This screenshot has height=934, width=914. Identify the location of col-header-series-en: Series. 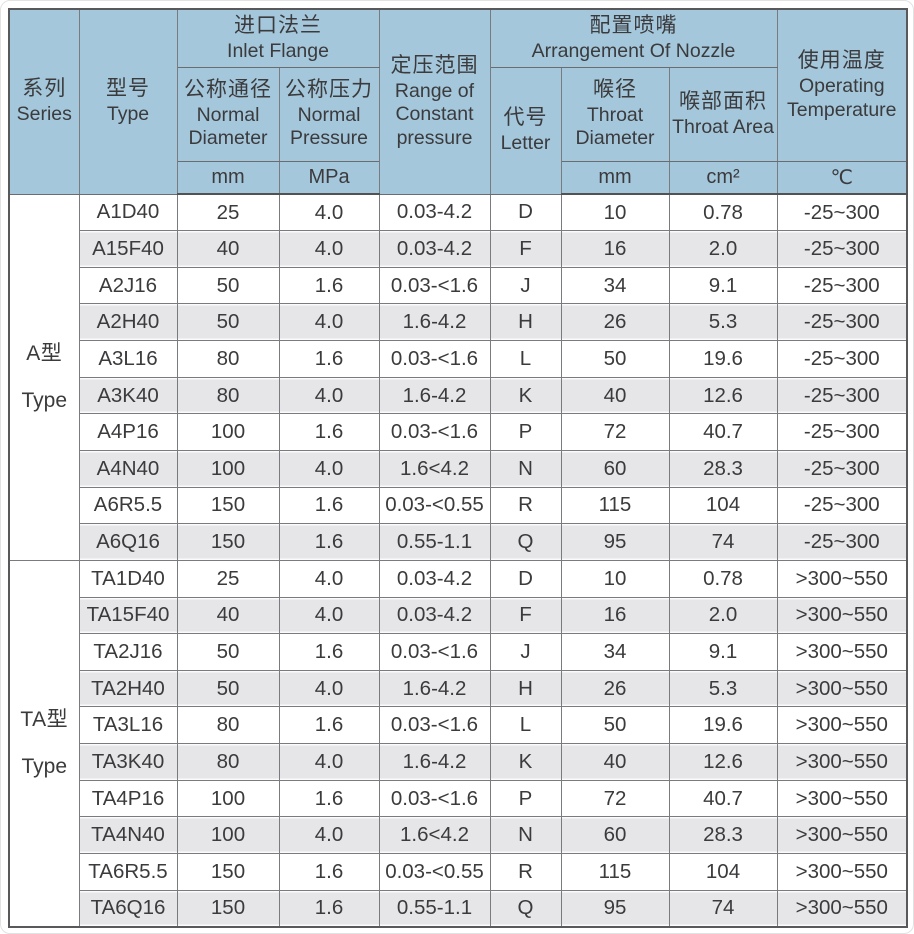
(44, 114).